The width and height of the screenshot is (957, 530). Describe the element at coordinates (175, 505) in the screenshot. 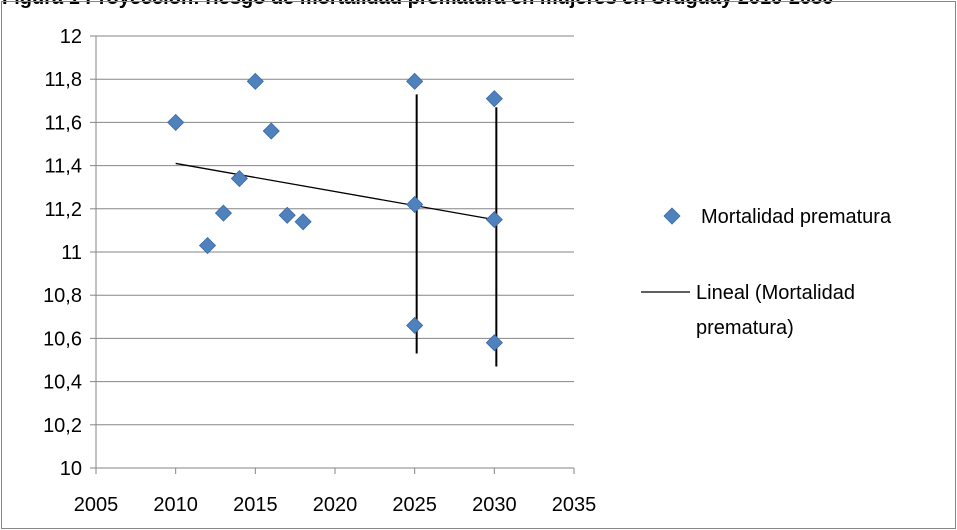

I see `x-tick-label: 2010` at that location.